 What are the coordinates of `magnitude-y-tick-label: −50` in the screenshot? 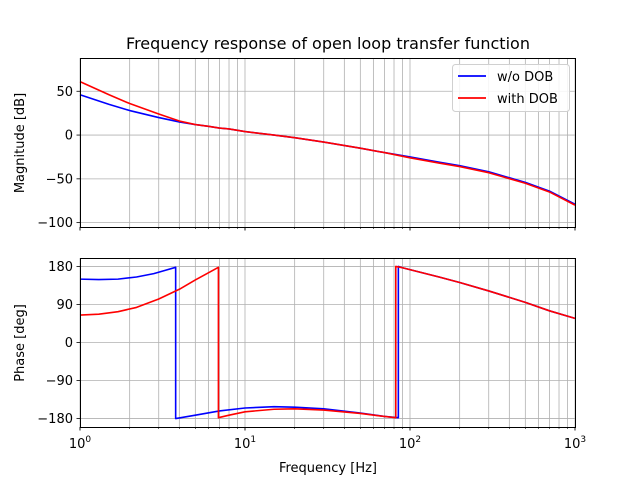 It's located at (59, 179).